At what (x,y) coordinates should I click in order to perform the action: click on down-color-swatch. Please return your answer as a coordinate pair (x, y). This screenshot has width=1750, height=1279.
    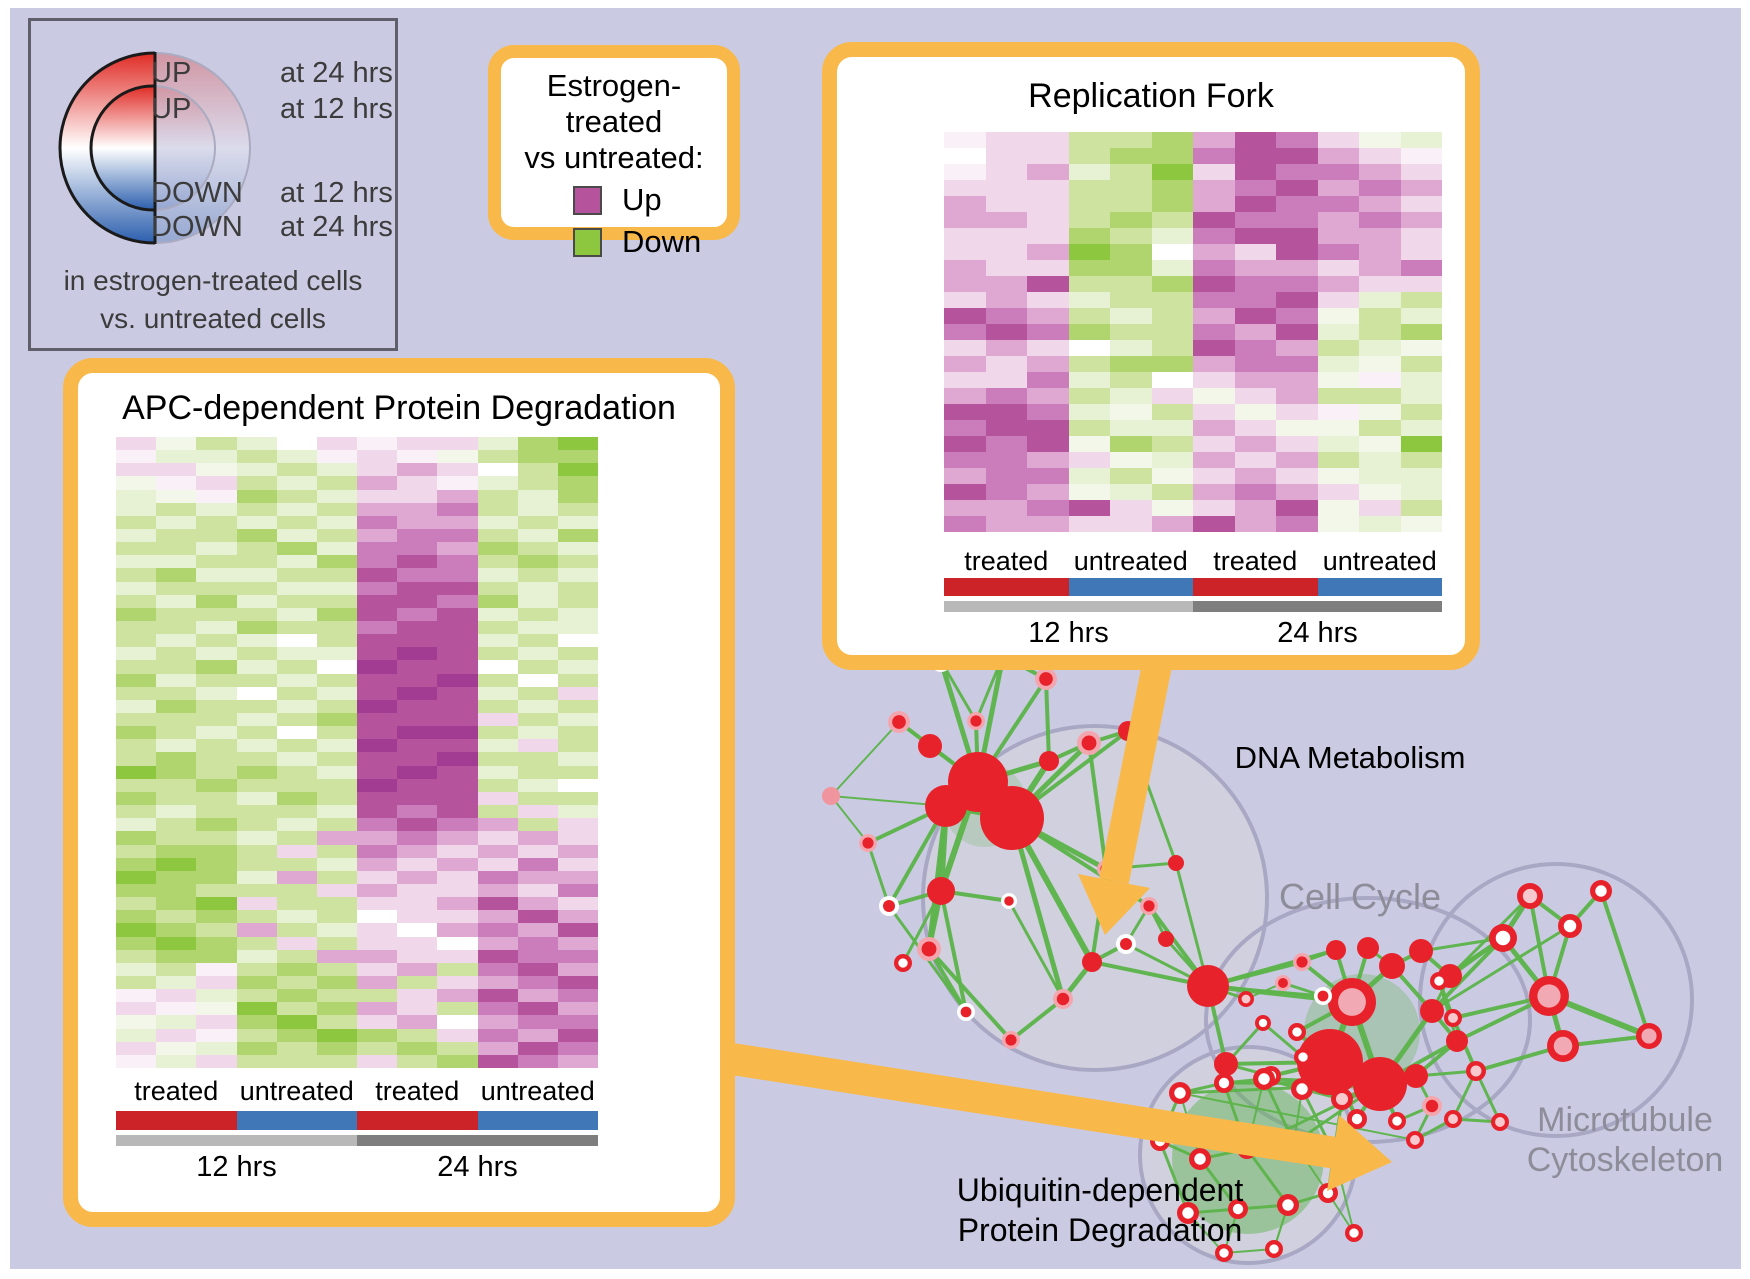
    Looking at the image, I should click on (587, 242).